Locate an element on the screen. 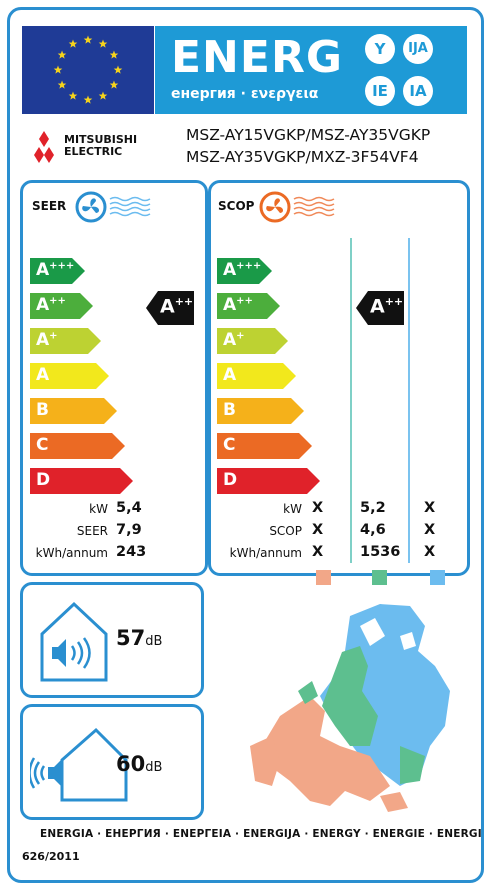  seer-metric-label: kWh/annum is located at coordinates (71, 553).